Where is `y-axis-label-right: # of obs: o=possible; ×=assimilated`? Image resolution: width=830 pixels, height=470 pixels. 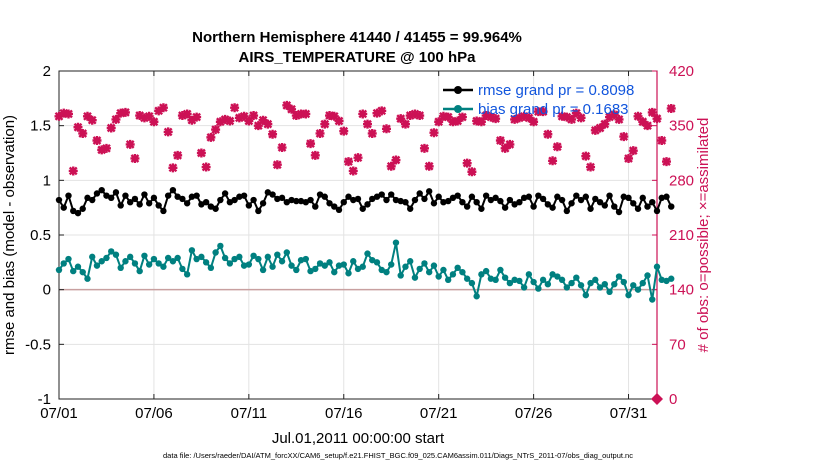 y-axis-label-right: # of obs: o=possible; ×=assimilated is located at coordinates (703, 235).